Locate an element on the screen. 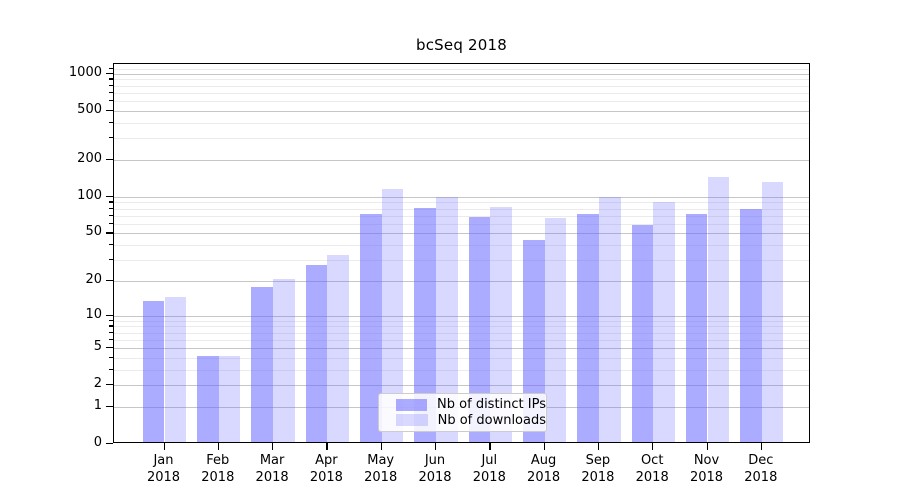 Image resolution: width=900 pixels, height=500 pixels. y-axis-tick-label: 50 is located at coordinates (93, 232).